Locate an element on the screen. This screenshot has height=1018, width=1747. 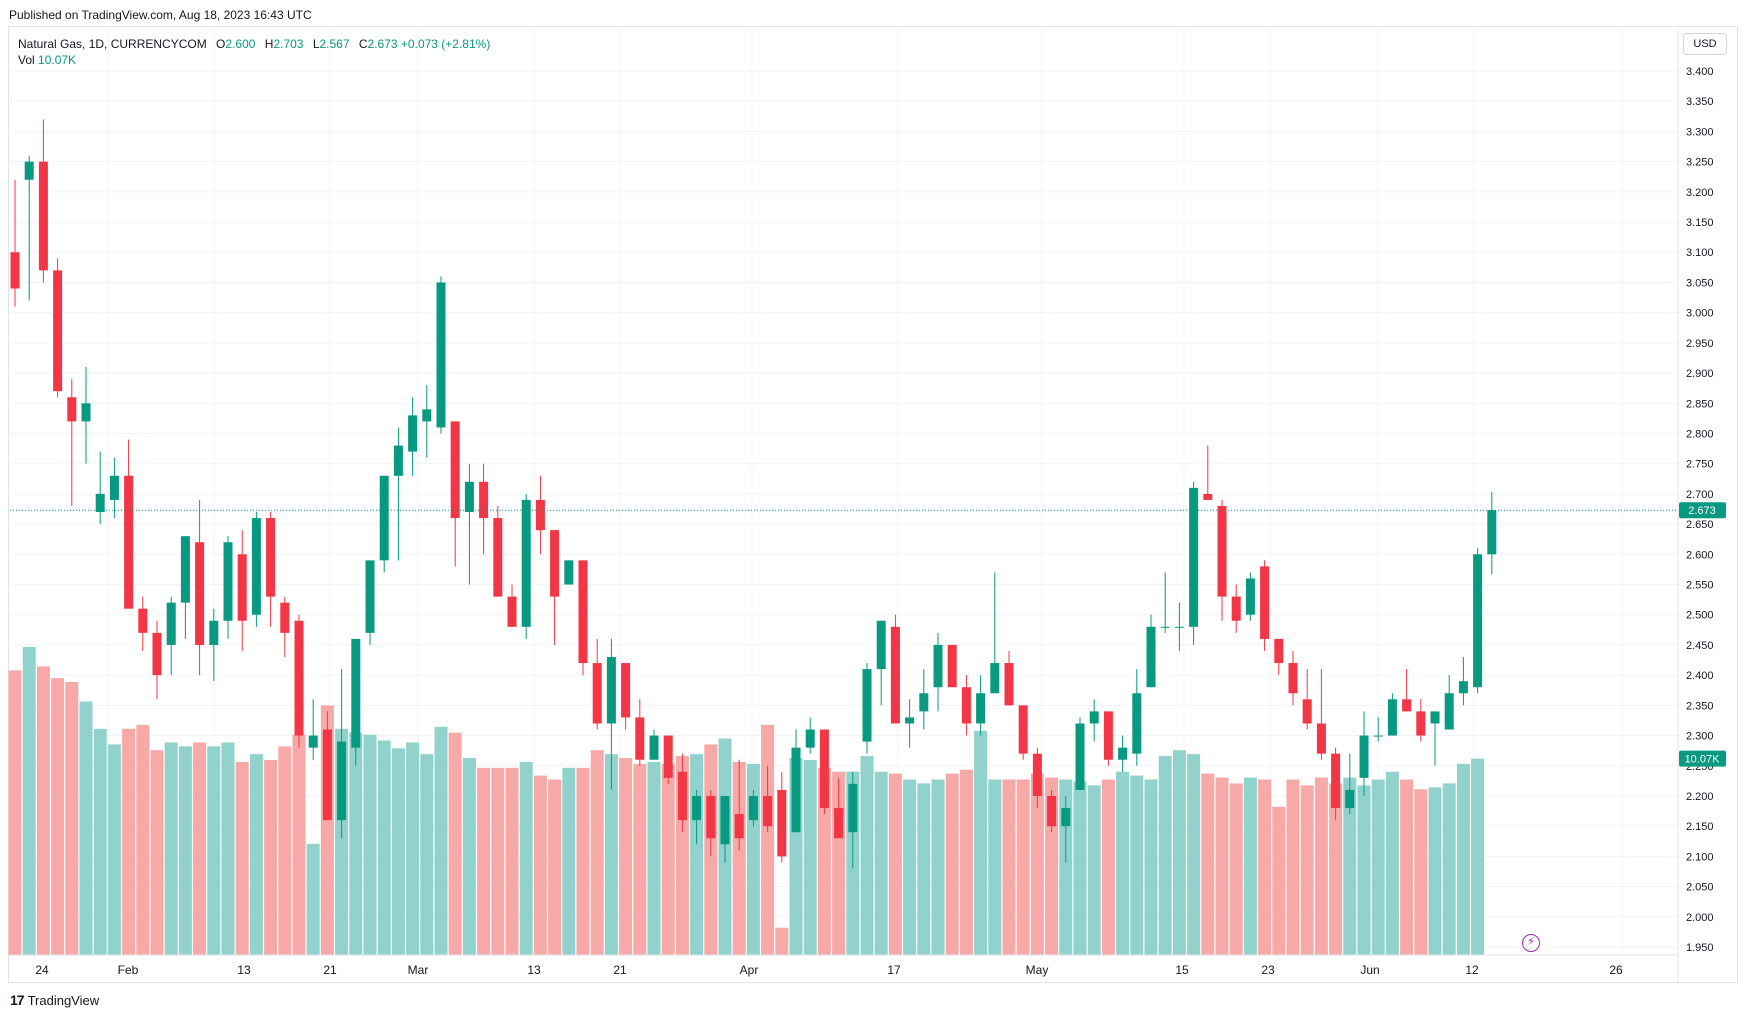
price-tick-label: 2.000 is located at coordinates (1700, 918).